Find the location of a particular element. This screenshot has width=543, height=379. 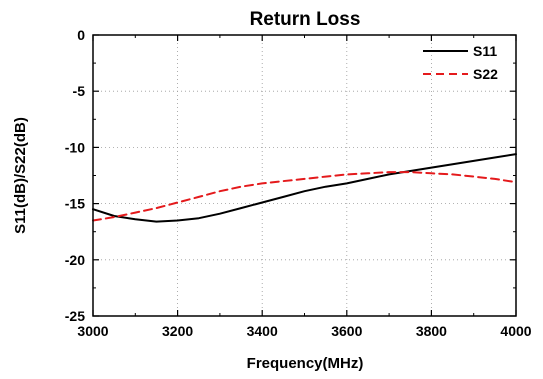

legend-label-s11: S11 is located at coordinates (485, 51).